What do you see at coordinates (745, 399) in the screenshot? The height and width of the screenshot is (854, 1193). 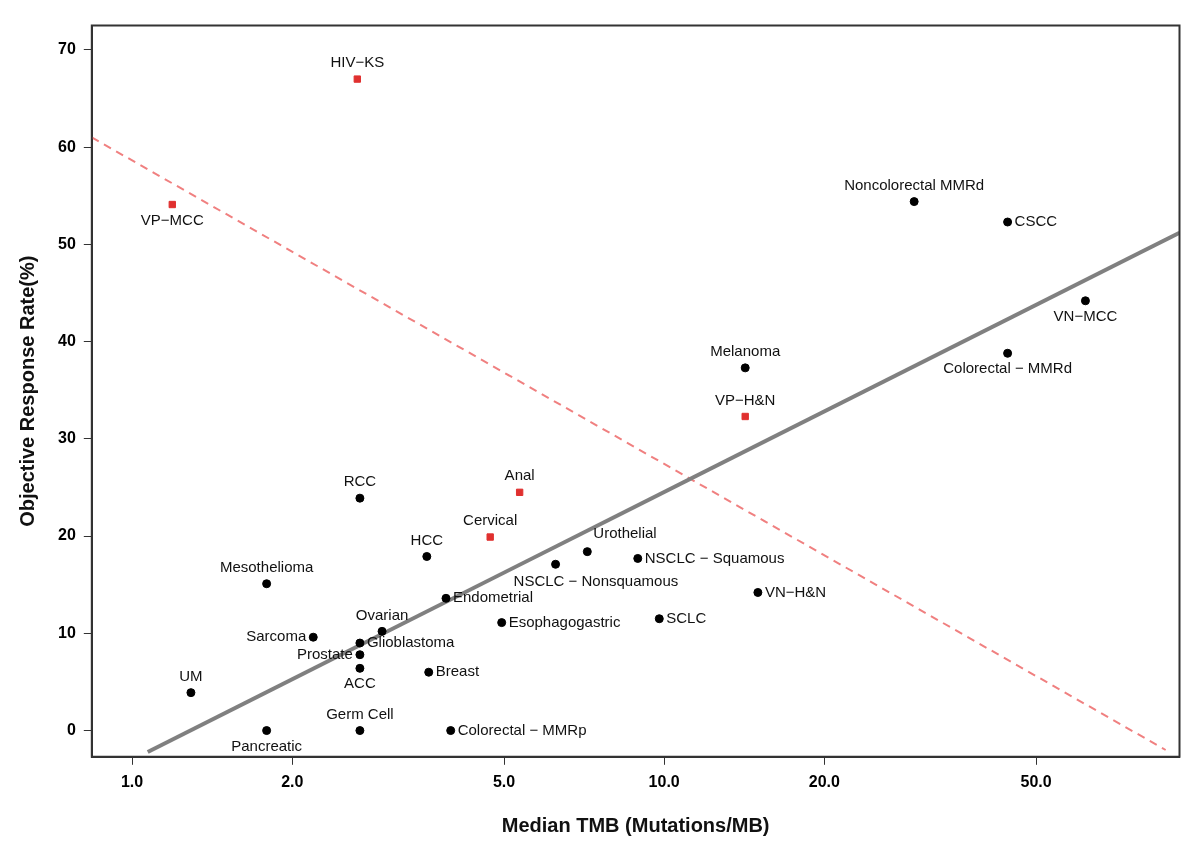 I see `annotation: VP−H&N` at bounding box center [745, 399].